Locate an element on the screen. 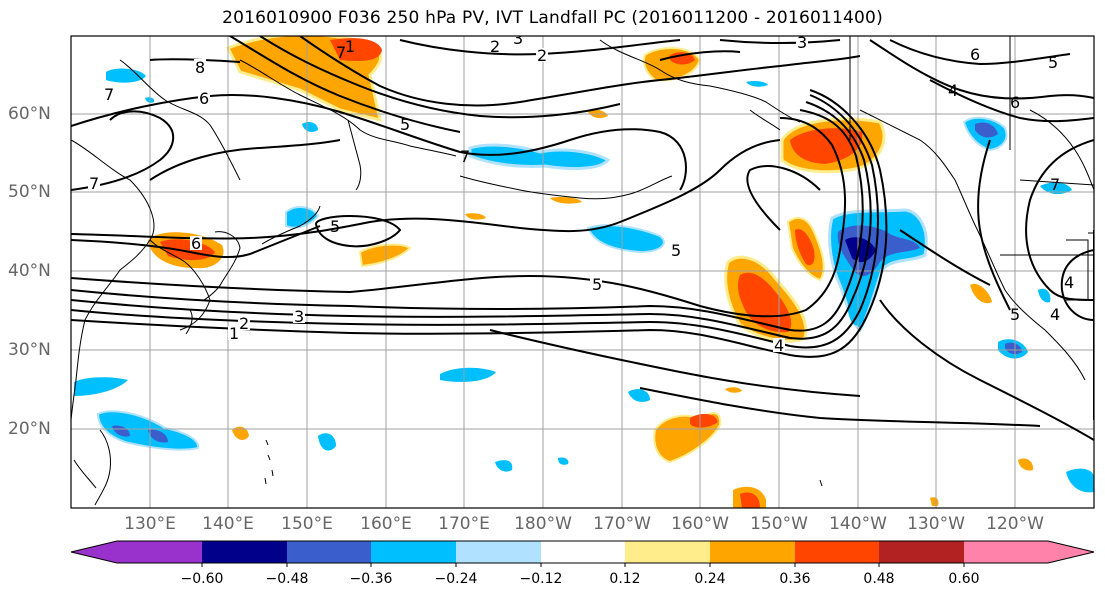  contour-label: 8 is located at coordinates (200, 67).